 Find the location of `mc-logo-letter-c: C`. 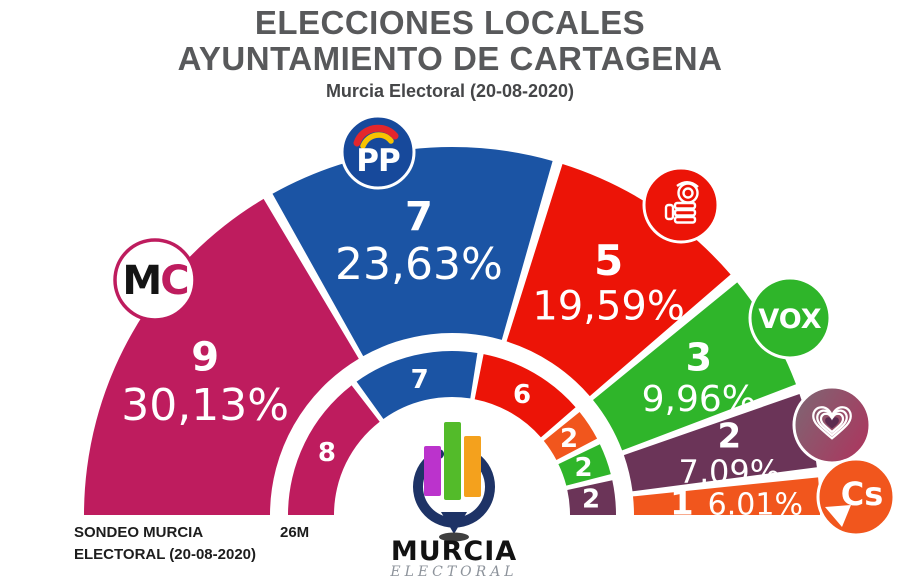

mc-logo-letter-c: C is located at coordinates (173, 281).